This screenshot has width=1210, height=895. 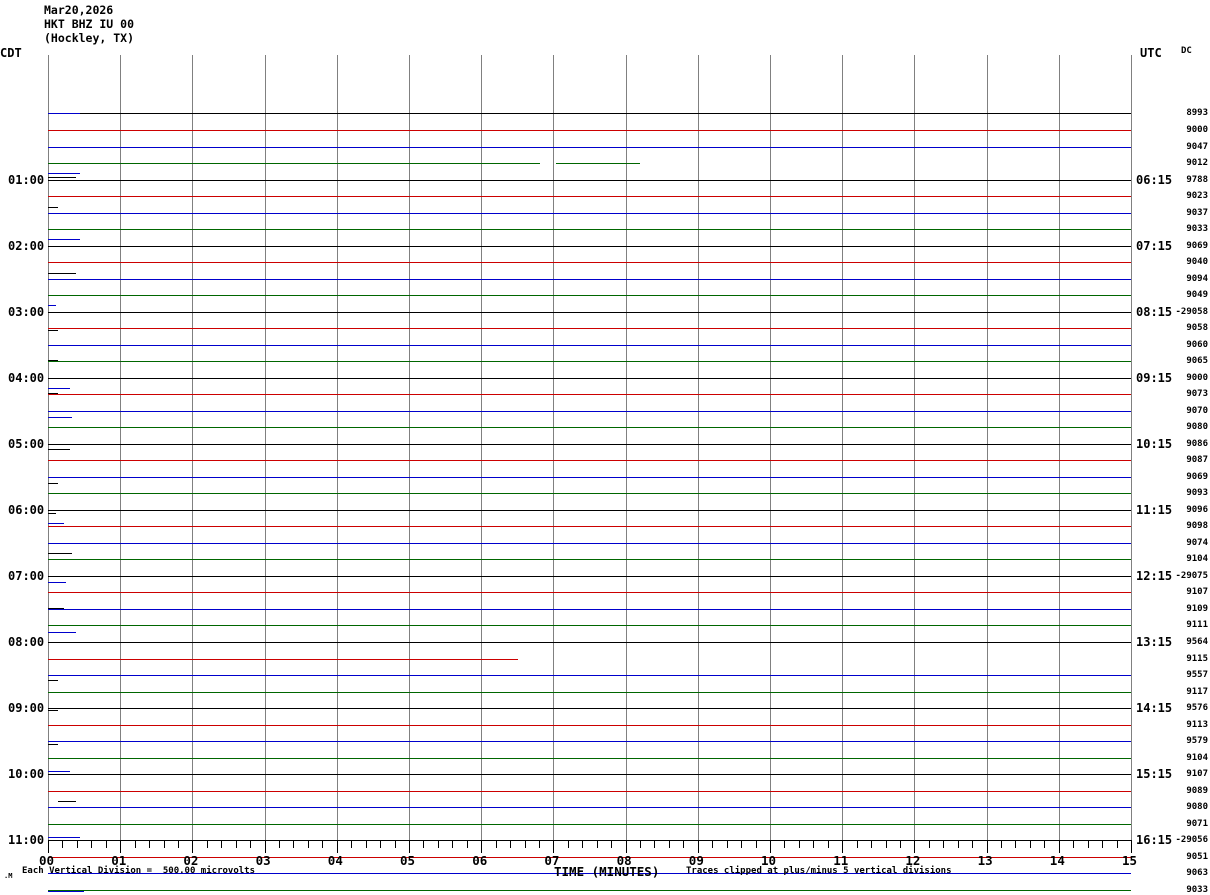 I want to click on dc-value-25: 9098, so click(x=1197, y=526).